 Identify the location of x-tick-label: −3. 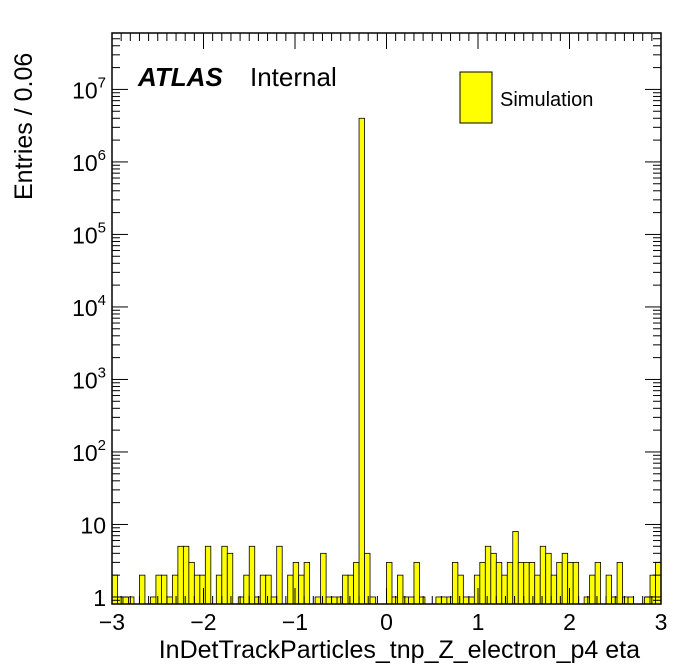
(112, 622).